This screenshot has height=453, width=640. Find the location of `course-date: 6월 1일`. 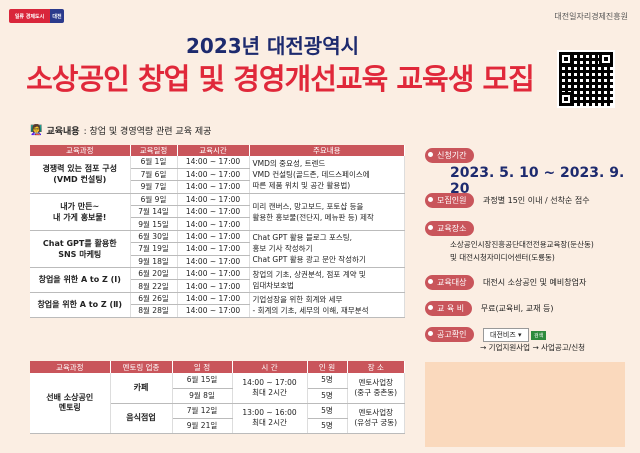

course-date: 6월 1일 is located at coordinates (154, 162).